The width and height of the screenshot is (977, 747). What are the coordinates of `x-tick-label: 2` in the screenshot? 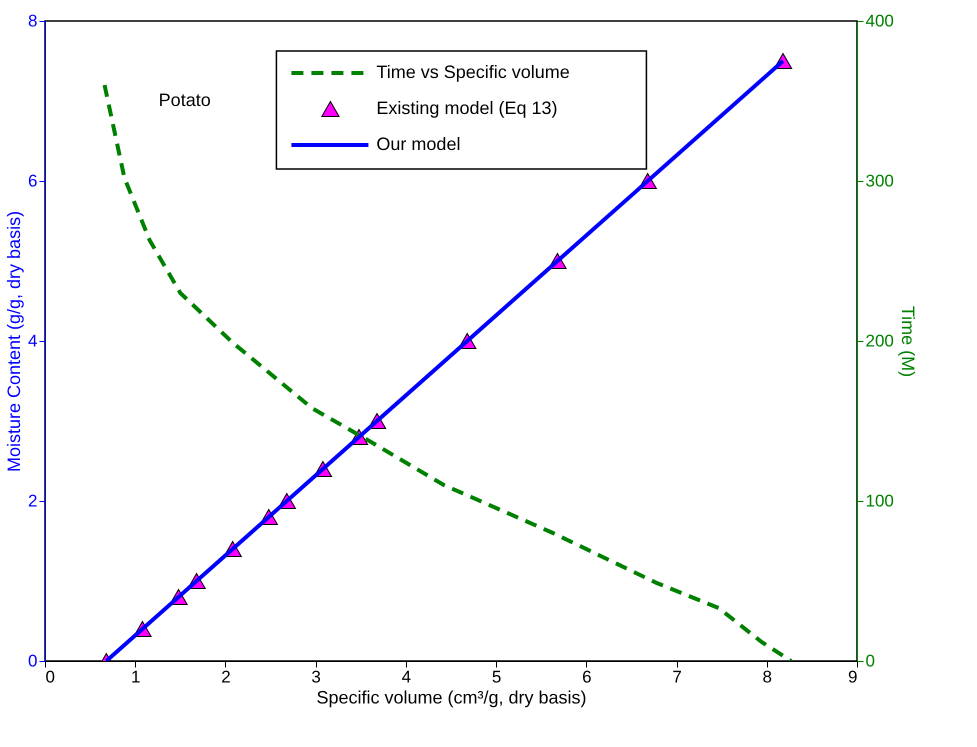 It's located at (226, 677).